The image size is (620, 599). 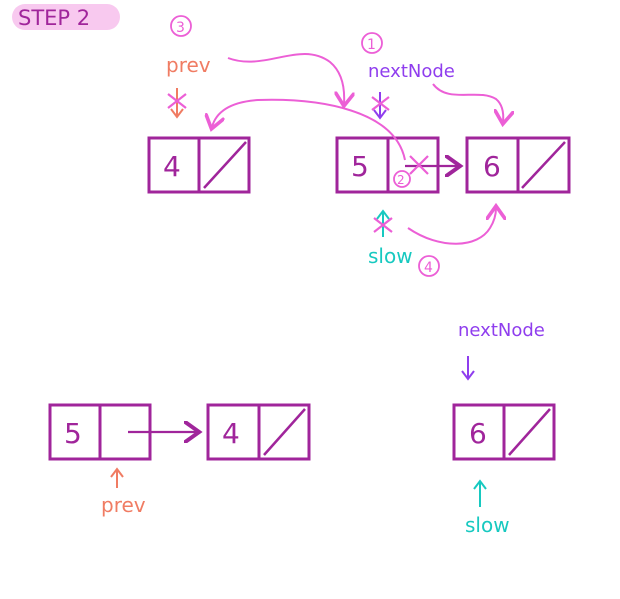 I want to click on old-link-arrow, so click(x=431, y=165).